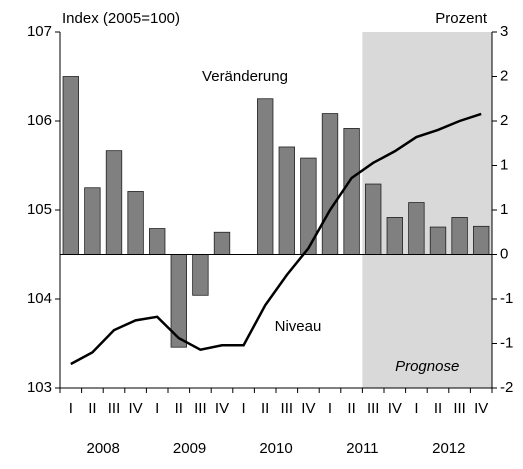 This screenshot has width=523, height=469. I want to click on year-label: 2009, so click(189, 448).